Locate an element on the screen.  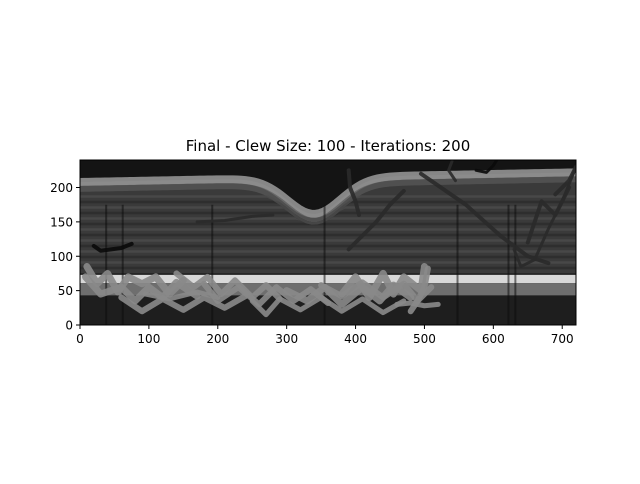
y-axis: 0 50 100 150 200 is located at coordinates (65, 257).